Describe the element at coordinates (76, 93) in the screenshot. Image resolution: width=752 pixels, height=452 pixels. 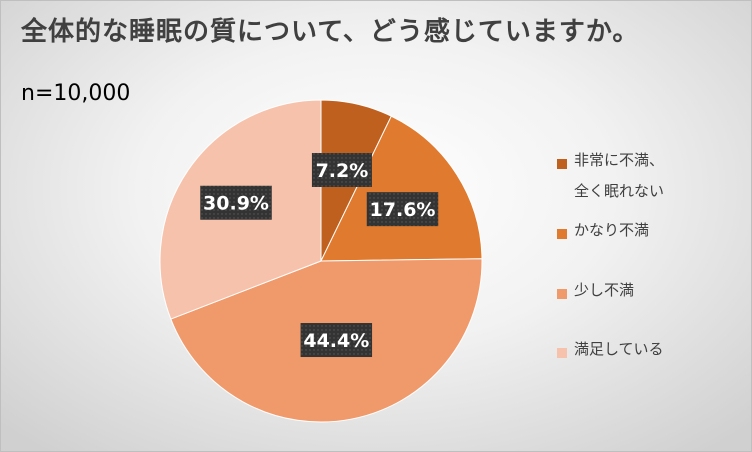
I see `sample-size-label: n=10,000` at that location.